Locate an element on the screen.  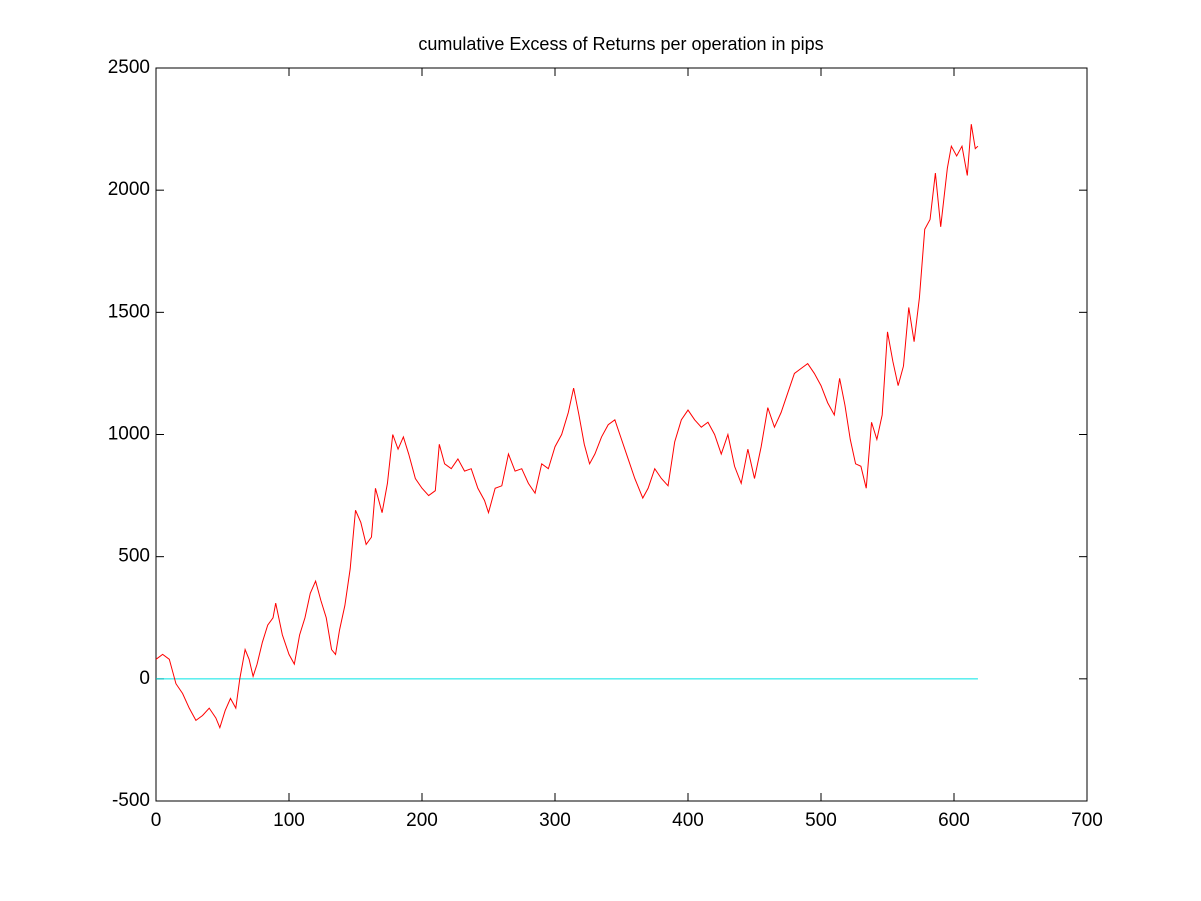
x-tick-label: 600 is located at coordinates (954, 820).